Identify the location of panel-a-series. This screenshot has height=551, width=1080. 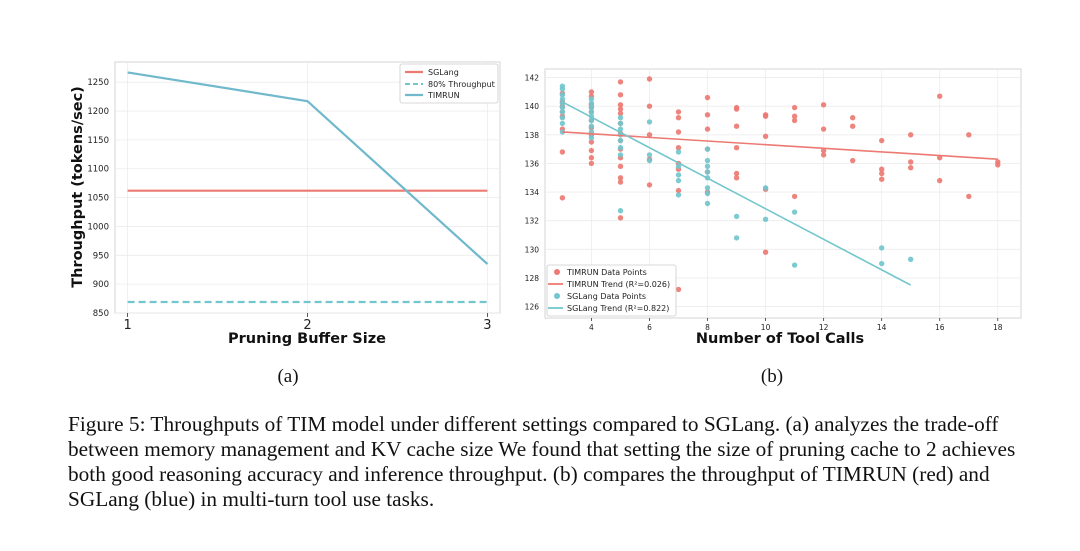
(308, 187).